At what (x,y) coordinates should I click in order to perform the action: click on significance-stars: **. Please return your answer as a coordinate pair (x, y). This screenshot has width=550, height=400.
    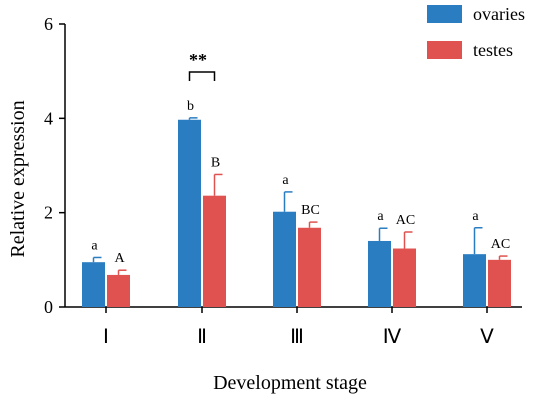
    Looking at the image, I should click on (198, 60).